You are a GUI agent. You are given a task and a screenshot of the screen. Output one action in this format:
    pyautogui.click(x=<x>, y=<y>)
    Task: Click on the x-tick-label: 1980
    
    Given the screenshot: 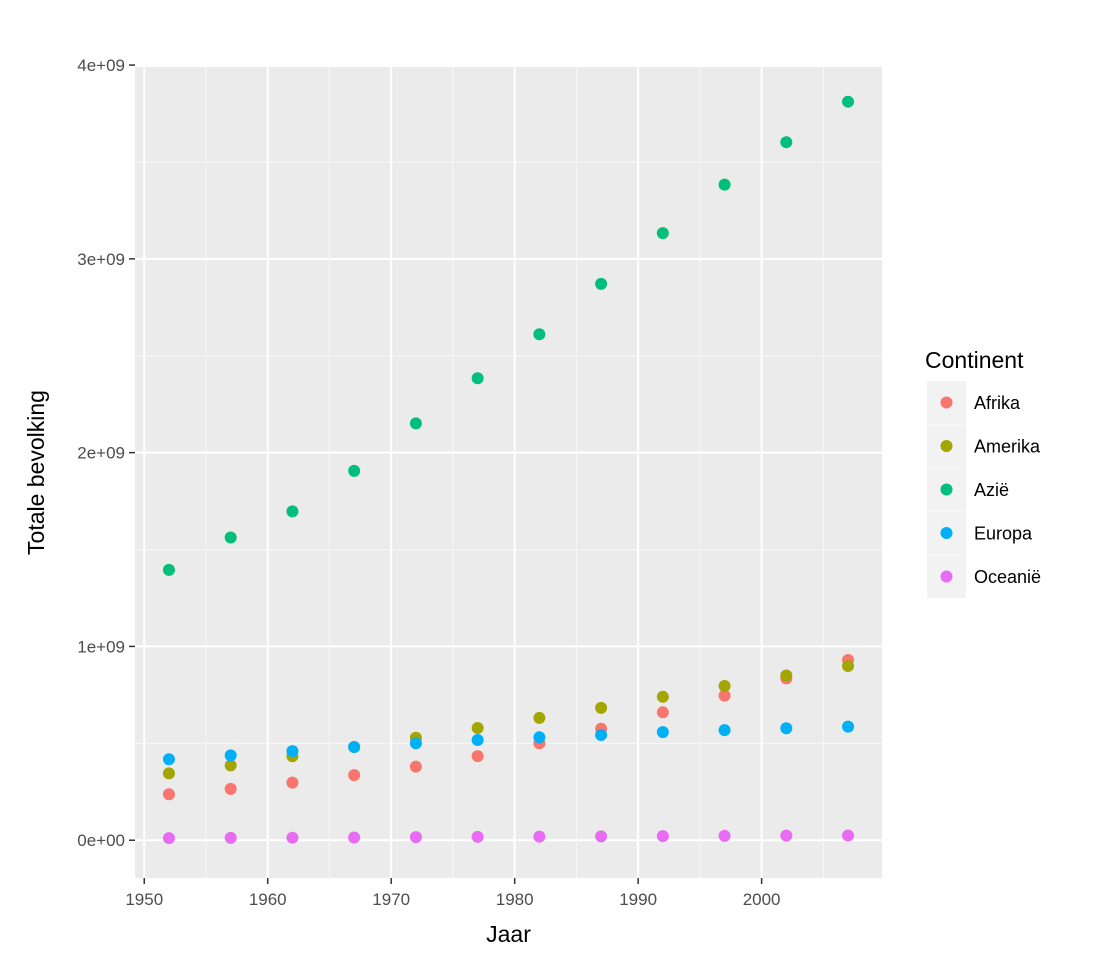 What is the action you would take?
    pyautogui.click(x=515, y=899)
    